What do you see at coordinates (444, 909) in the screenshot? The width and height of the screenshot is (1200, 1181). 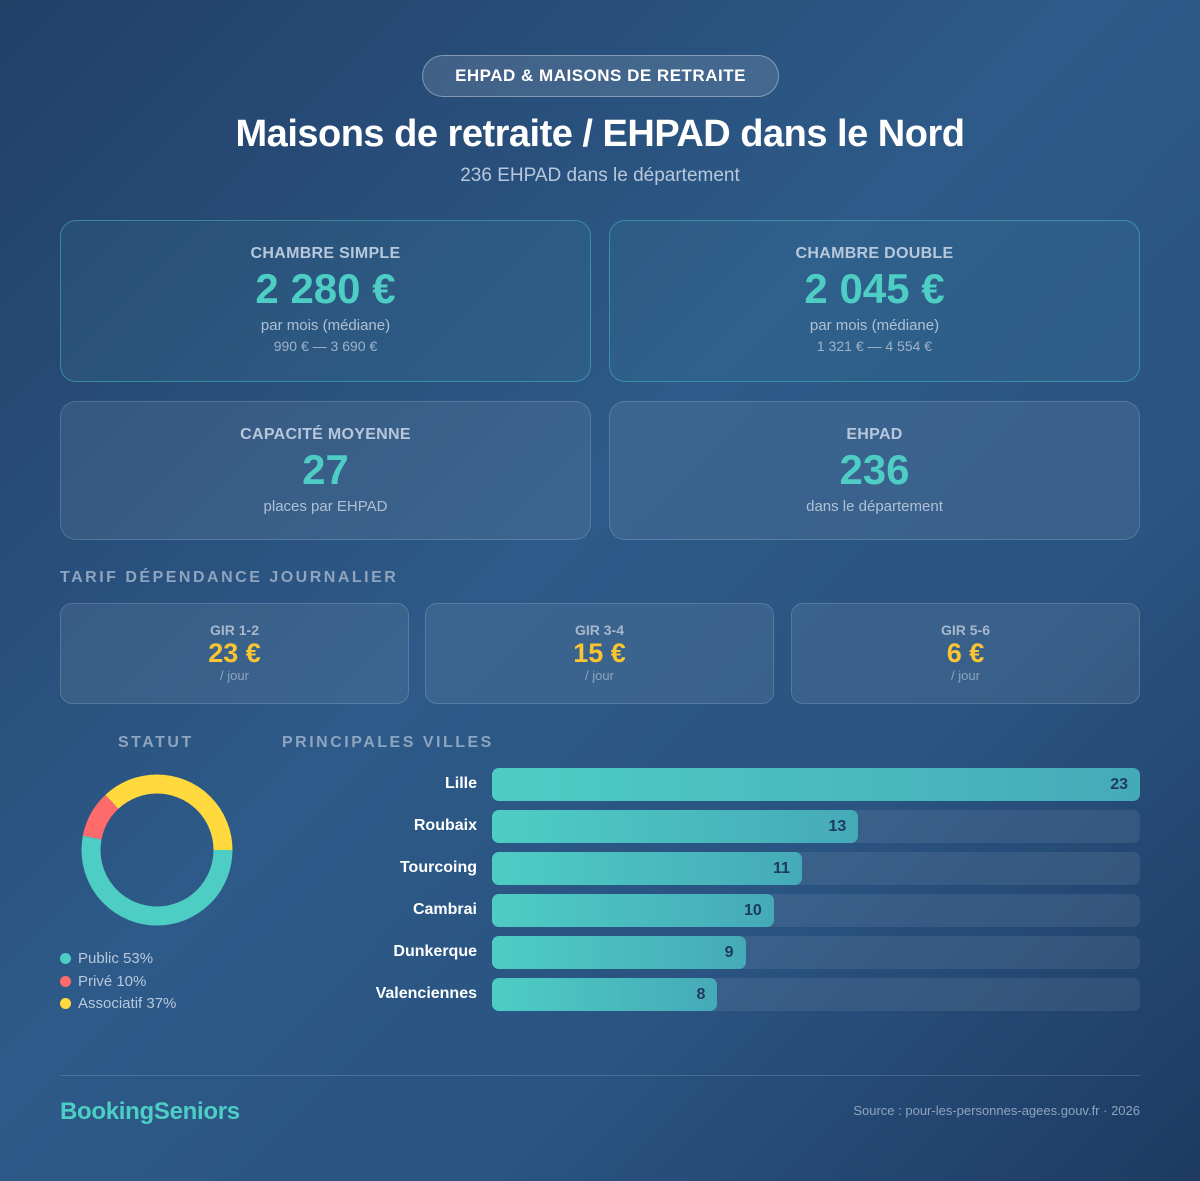 I see `bar-label: Cambrai` at bounding box center [444, 909].